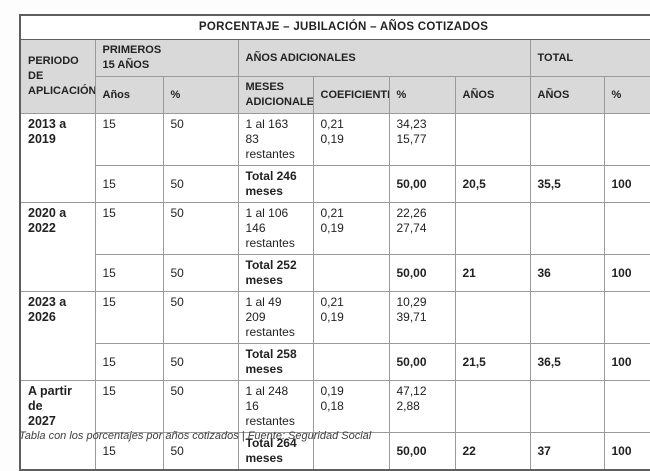 The width and height of the screenshot is (650, 471). Describe the element at coordinates (57, 158) in the screenshot. I see `cell-period: 2013 a 2019` at that location.